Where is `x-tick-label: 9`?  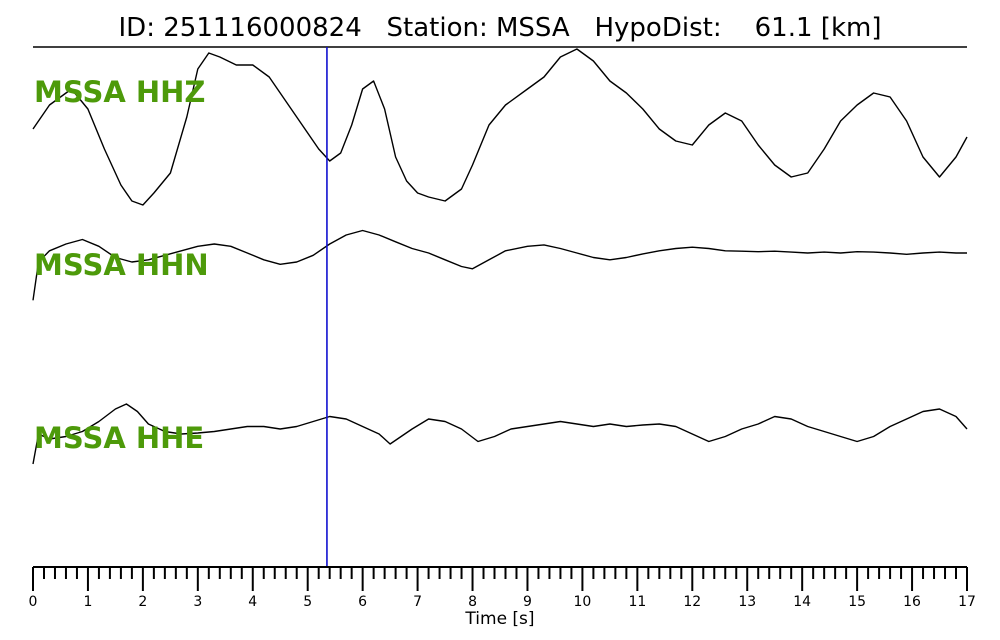
x-tick-label: 9 is located at coordinates (527, 602).